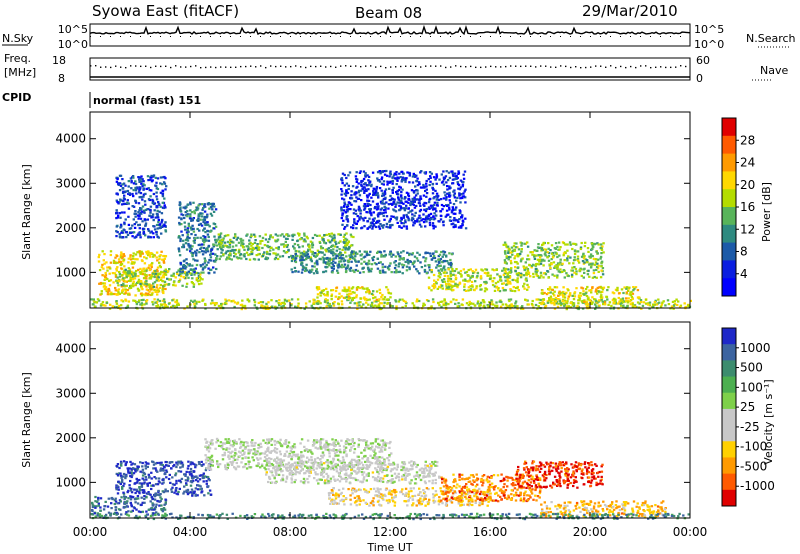  What do you see at coordinates (20, 72) in the screenshot?
I see `freq-unit-label: [MHz]` at bounding box center [20, 72].